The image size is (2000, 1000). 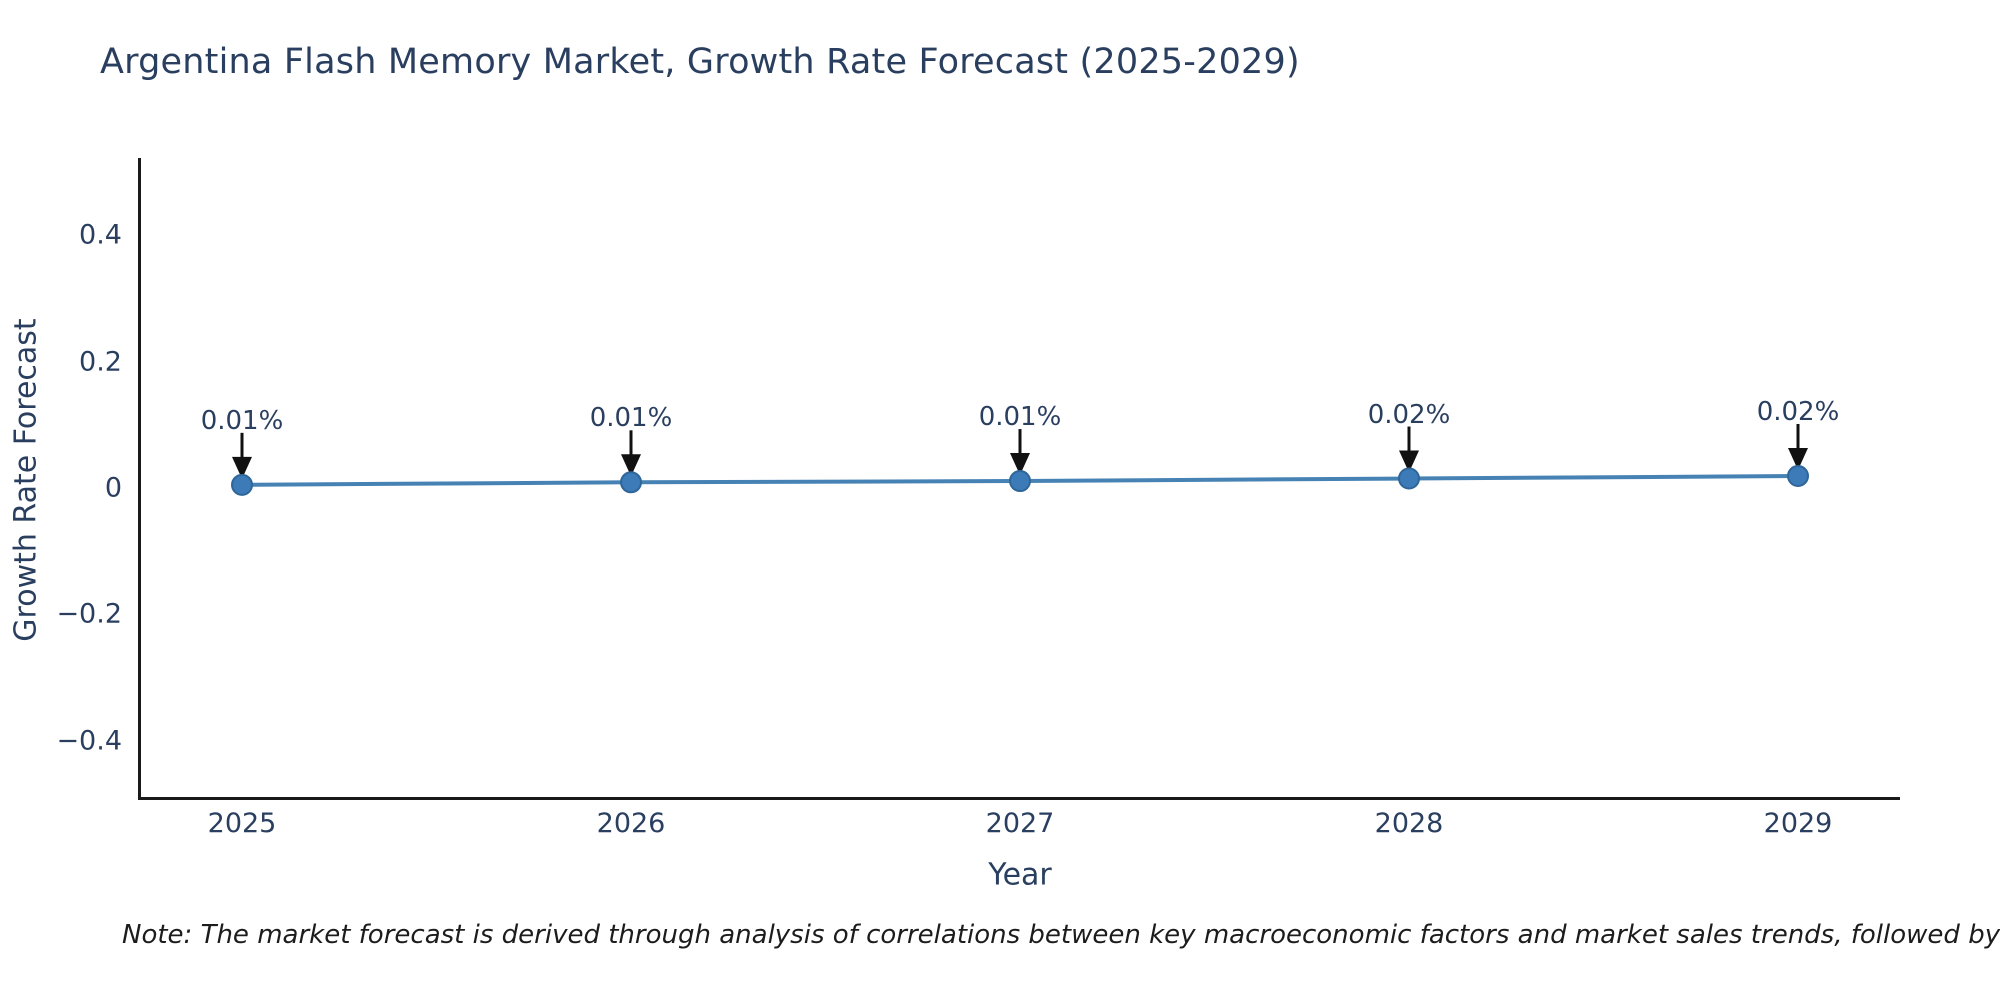 What do you see at coordinates (242, 823) in the screenshot?
I see `x-tick-label: 2025` at bounding box center [242, 823].